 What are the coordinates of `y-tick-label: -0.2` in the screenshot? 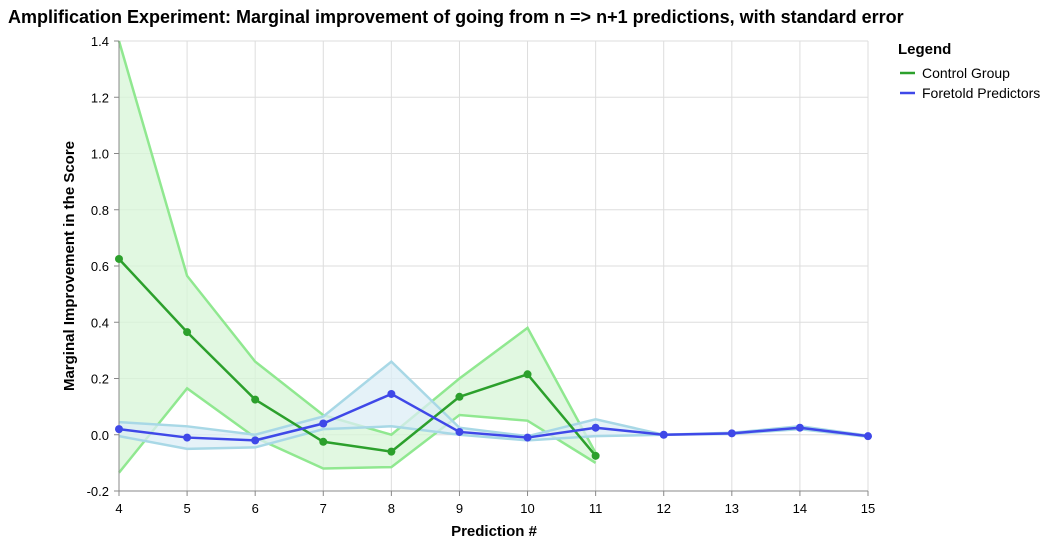 It's located at (98, 491).